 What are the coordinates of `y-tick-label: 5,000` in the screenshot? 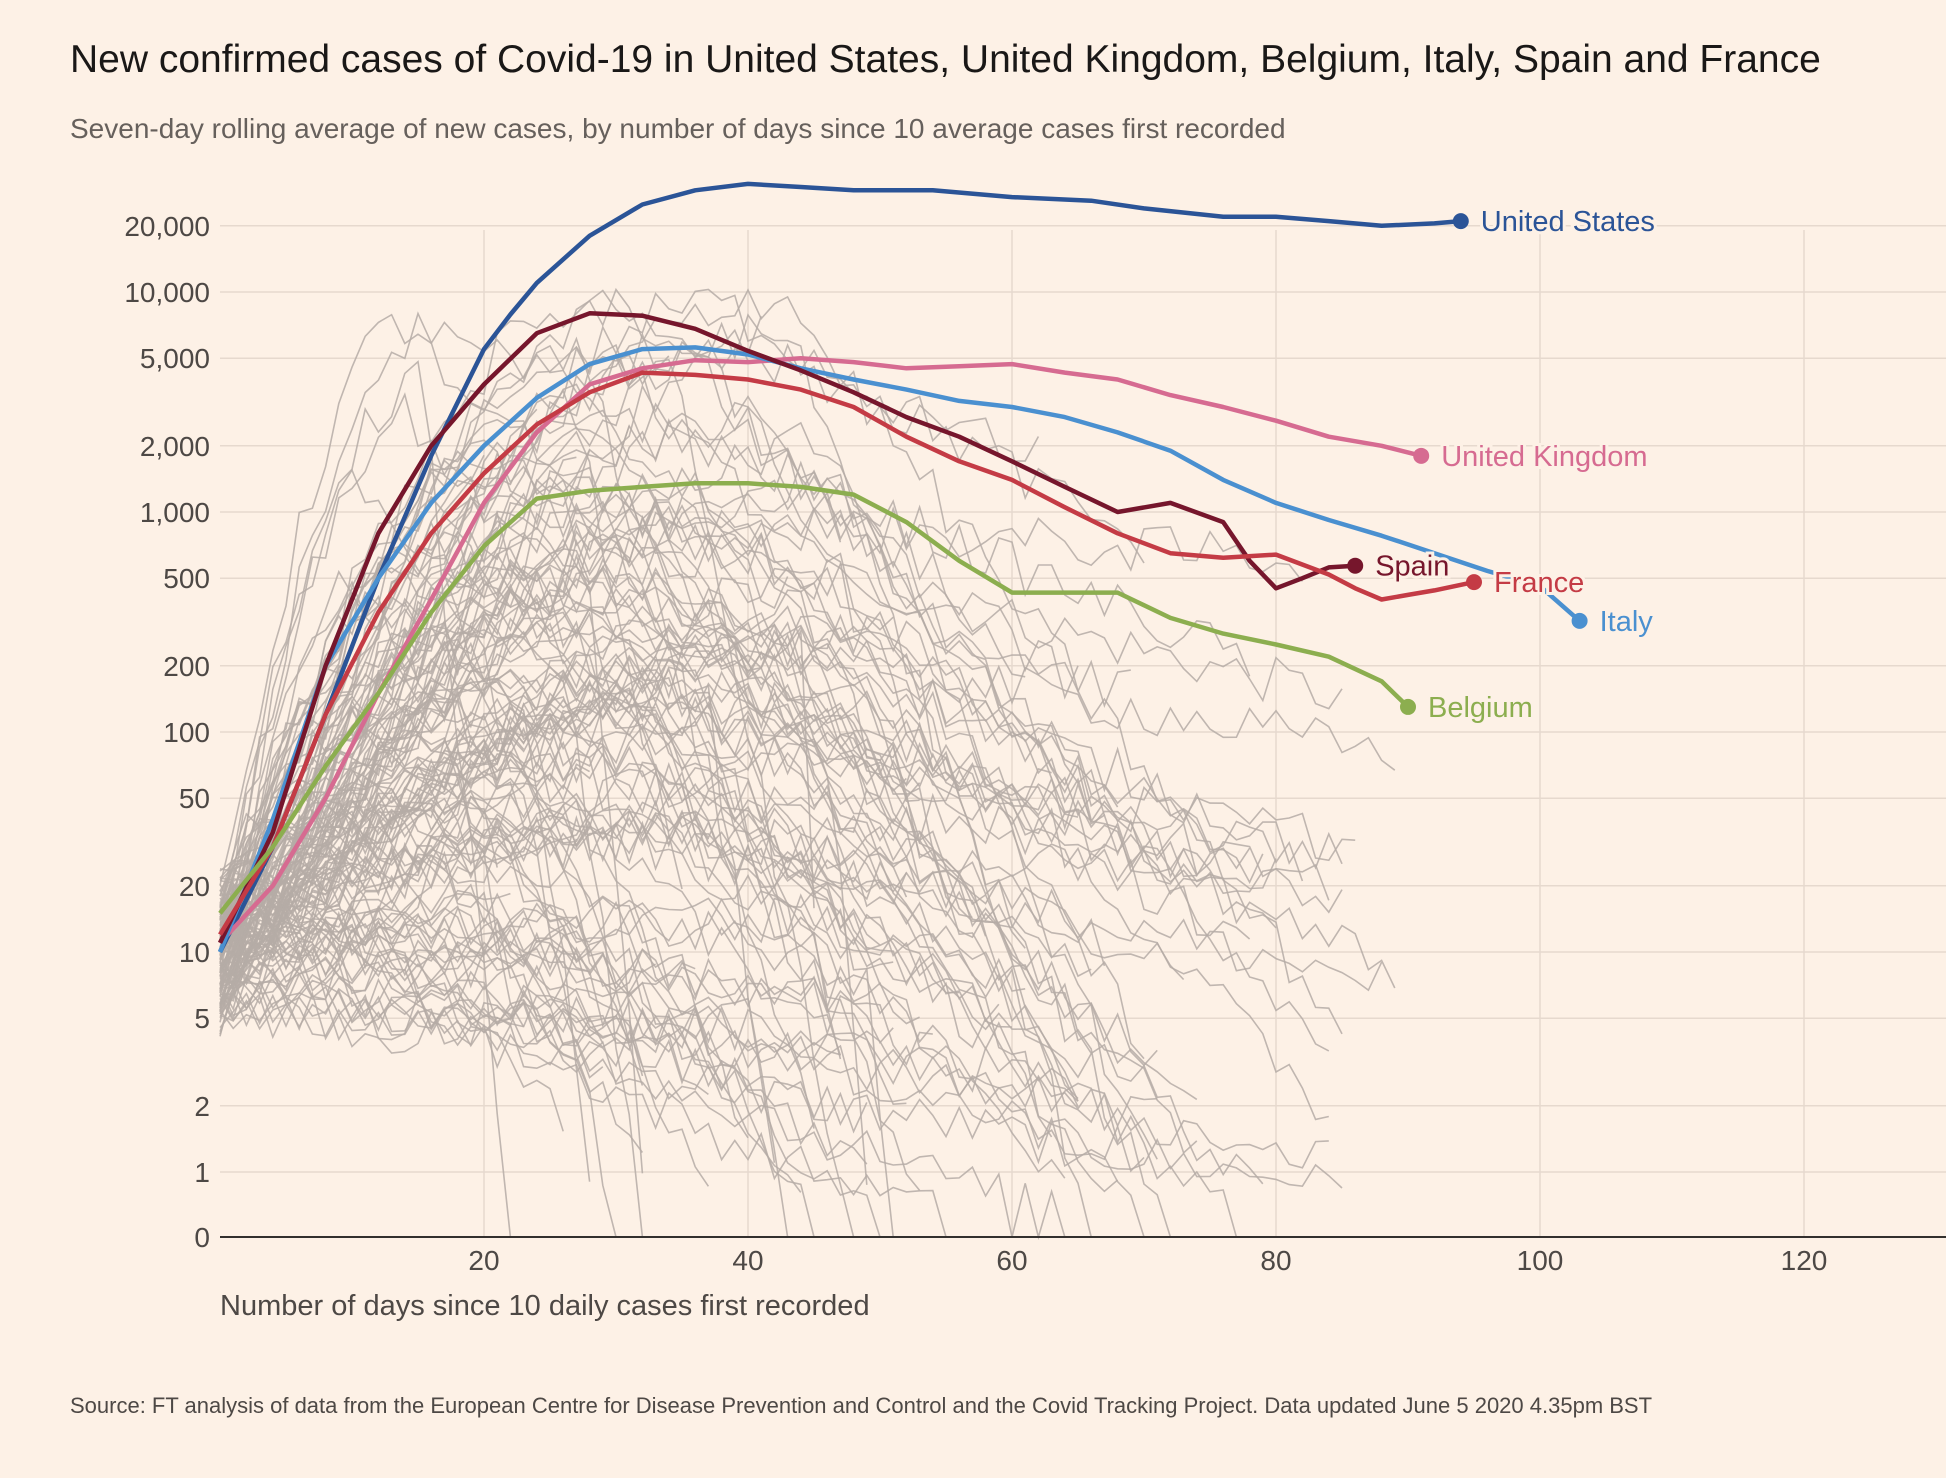 It's located at (175, 358).